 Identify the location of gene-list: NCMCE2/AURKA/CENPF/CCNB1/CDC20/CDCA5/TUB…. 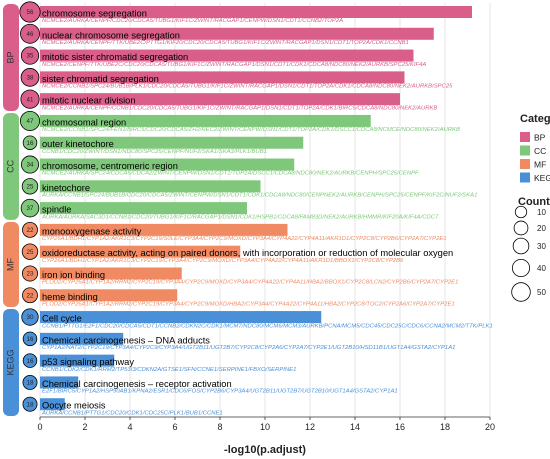
(239, 108).